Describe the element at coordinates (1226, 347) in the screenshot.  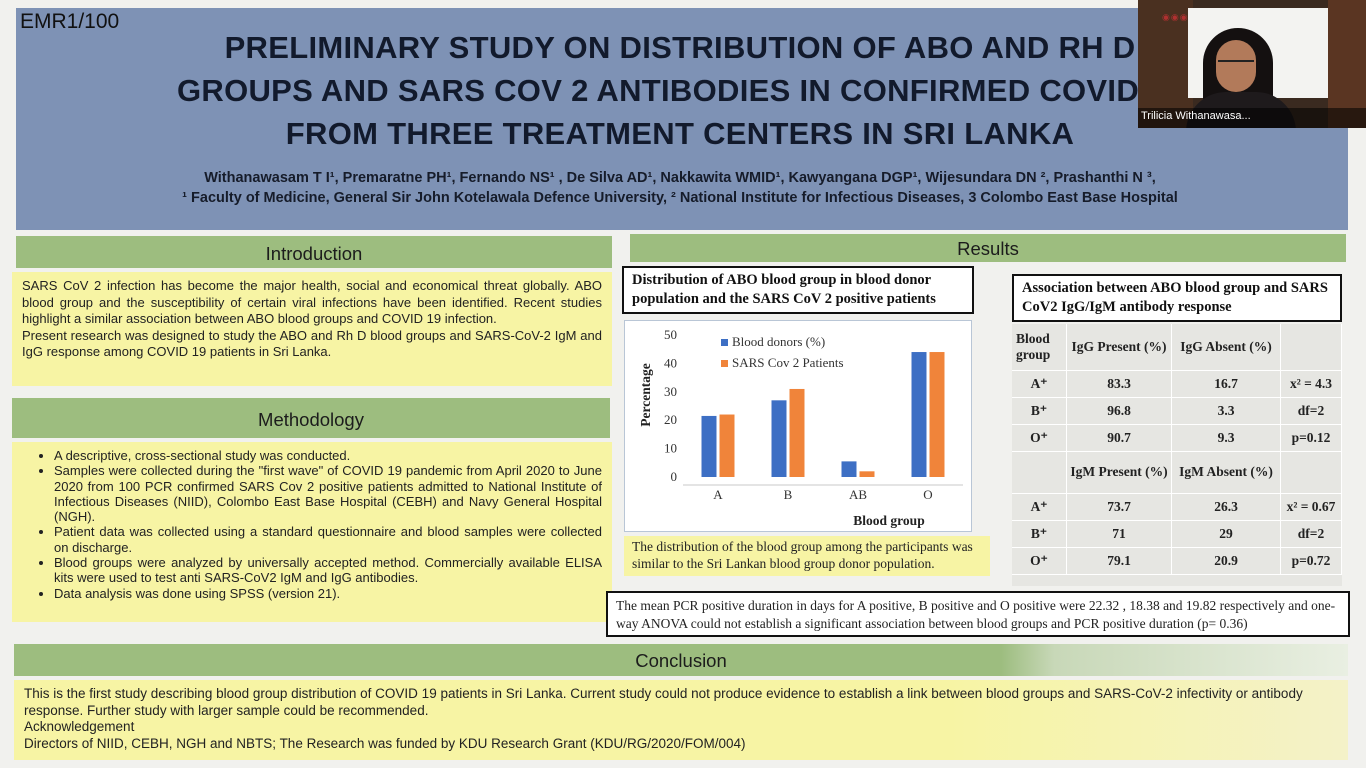
I see `table-header-cell: IgG Absent (%)` at that location.